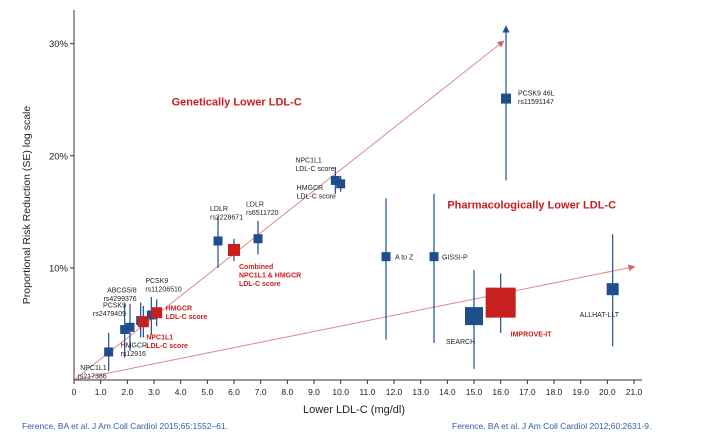  Describe the element at coordinates (536, 102) in the screenshot. I see `point-label-line: rs11591147` at that location.